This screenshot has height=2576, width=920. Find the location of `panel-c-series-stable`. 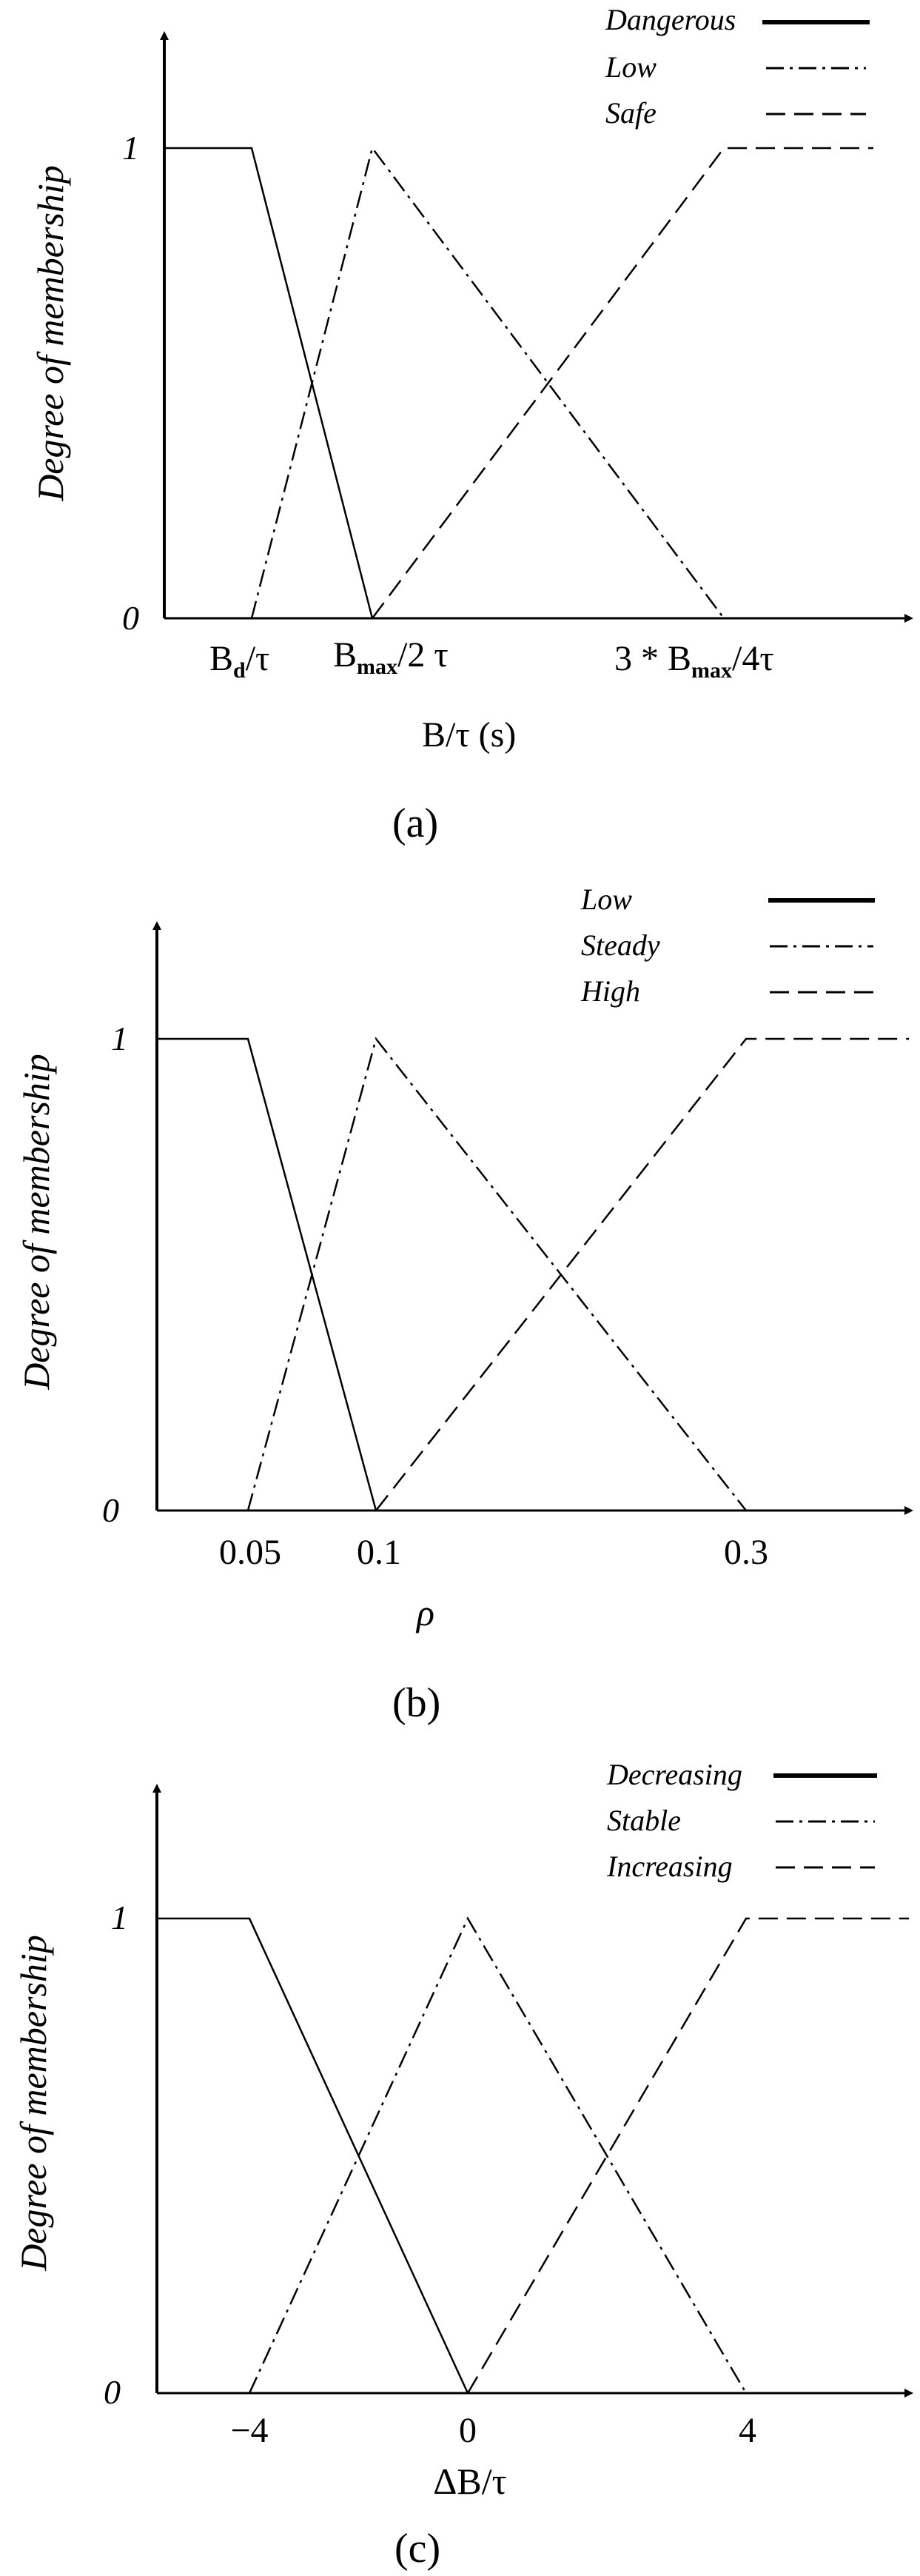

panel-c-series-stable is located at coordinates (498, 2155).